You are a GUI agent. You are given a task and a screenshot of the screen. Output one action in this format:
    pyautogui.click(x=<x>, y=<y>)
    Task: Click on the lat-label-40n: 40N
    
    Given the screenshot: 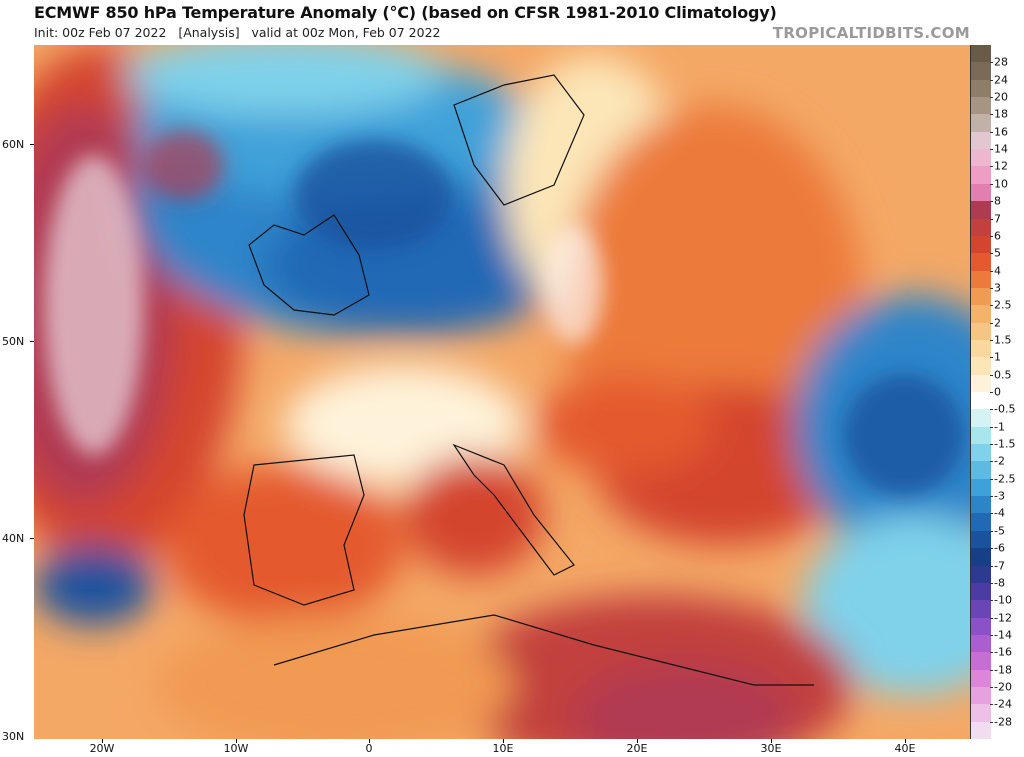 What is the action you would take?
    pyautogui.click(x=13, y=538)
    